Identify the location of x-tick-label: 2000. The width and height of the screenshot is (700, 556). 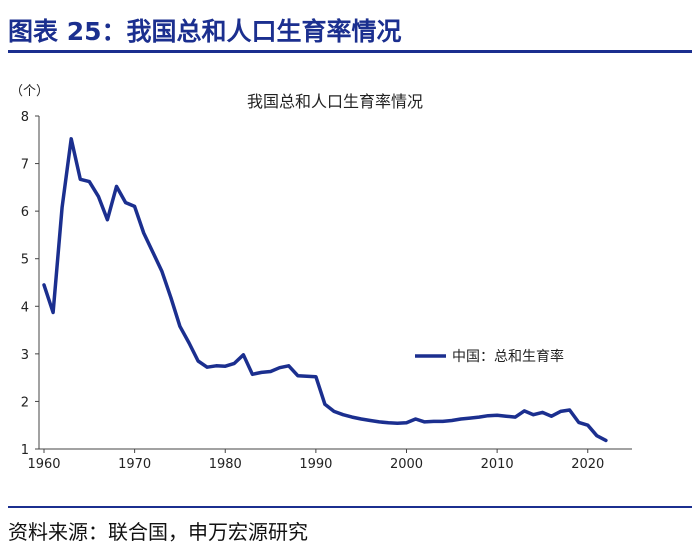
(406, 464).